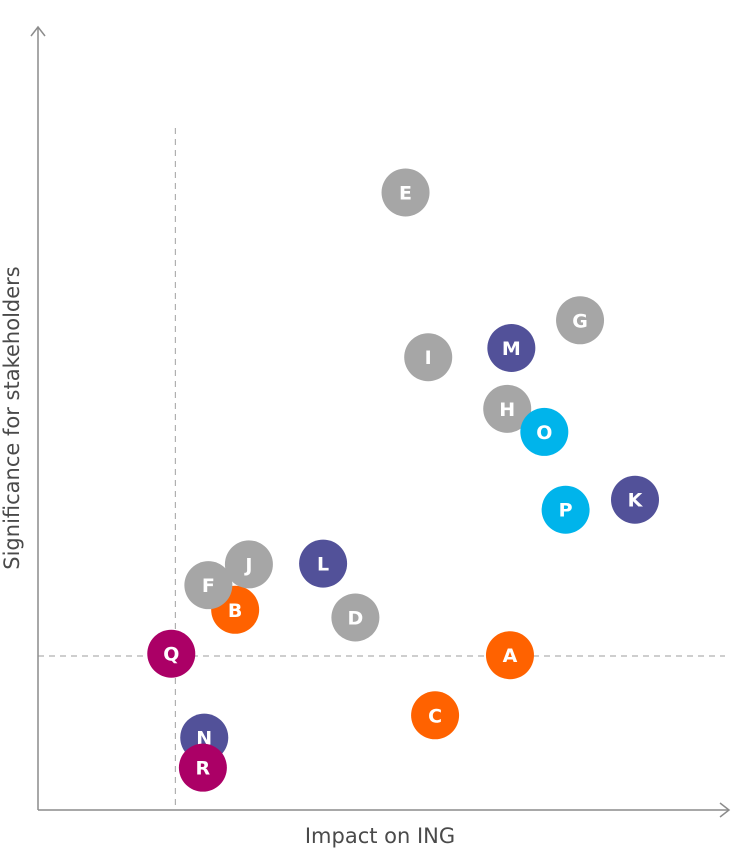  I want to click on data-point-h: H, so click(507, 408).